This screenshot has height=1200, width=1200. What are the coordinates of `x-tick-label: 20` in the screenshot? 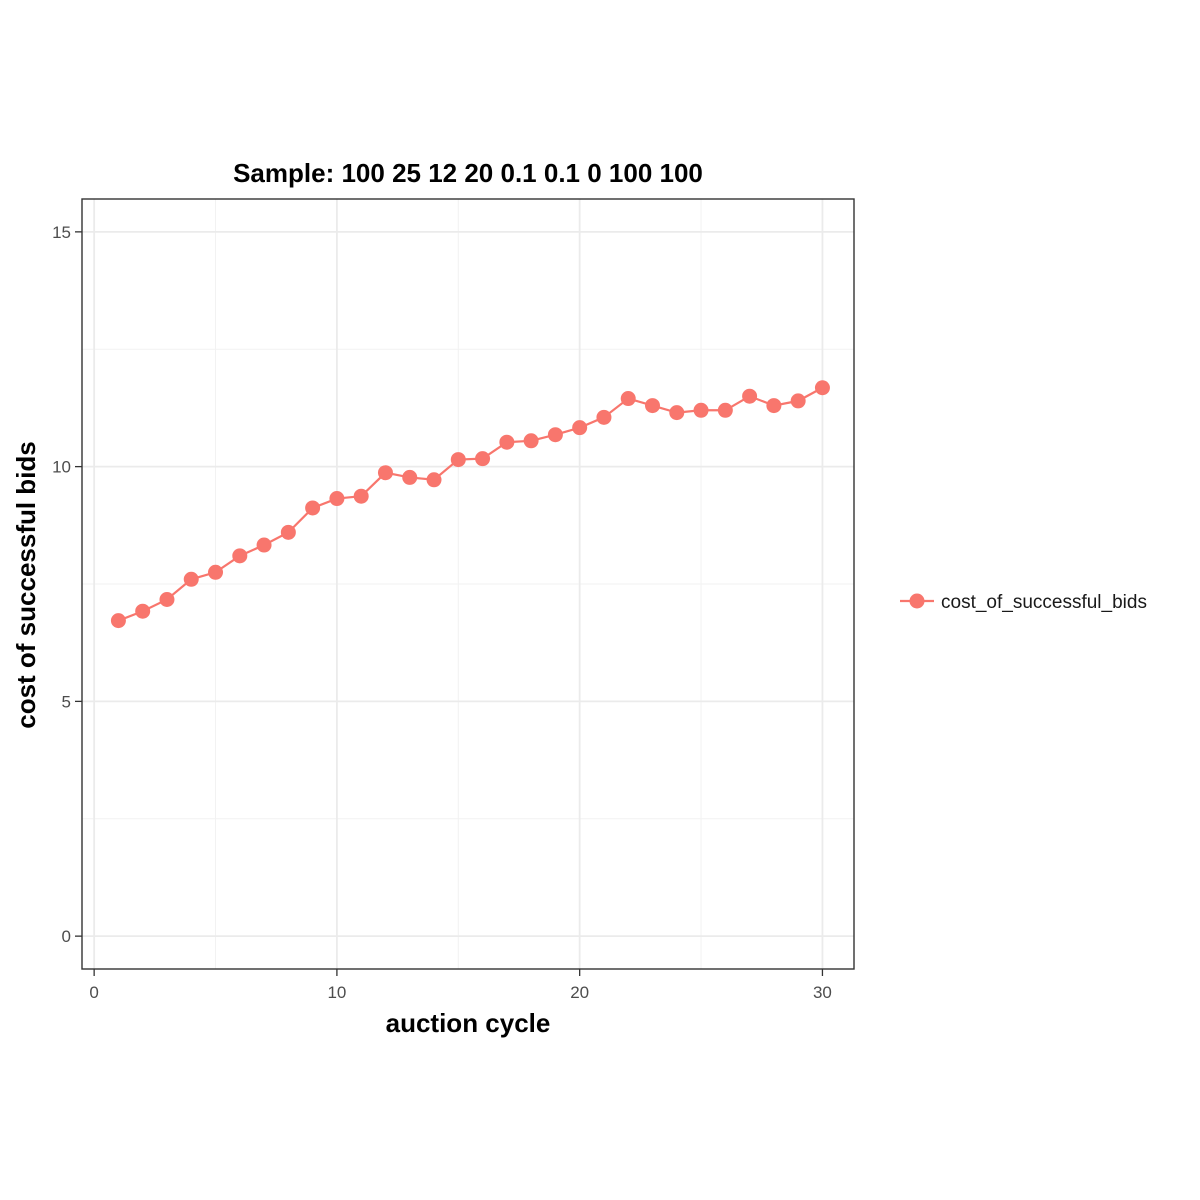 It's located at (579, 992).